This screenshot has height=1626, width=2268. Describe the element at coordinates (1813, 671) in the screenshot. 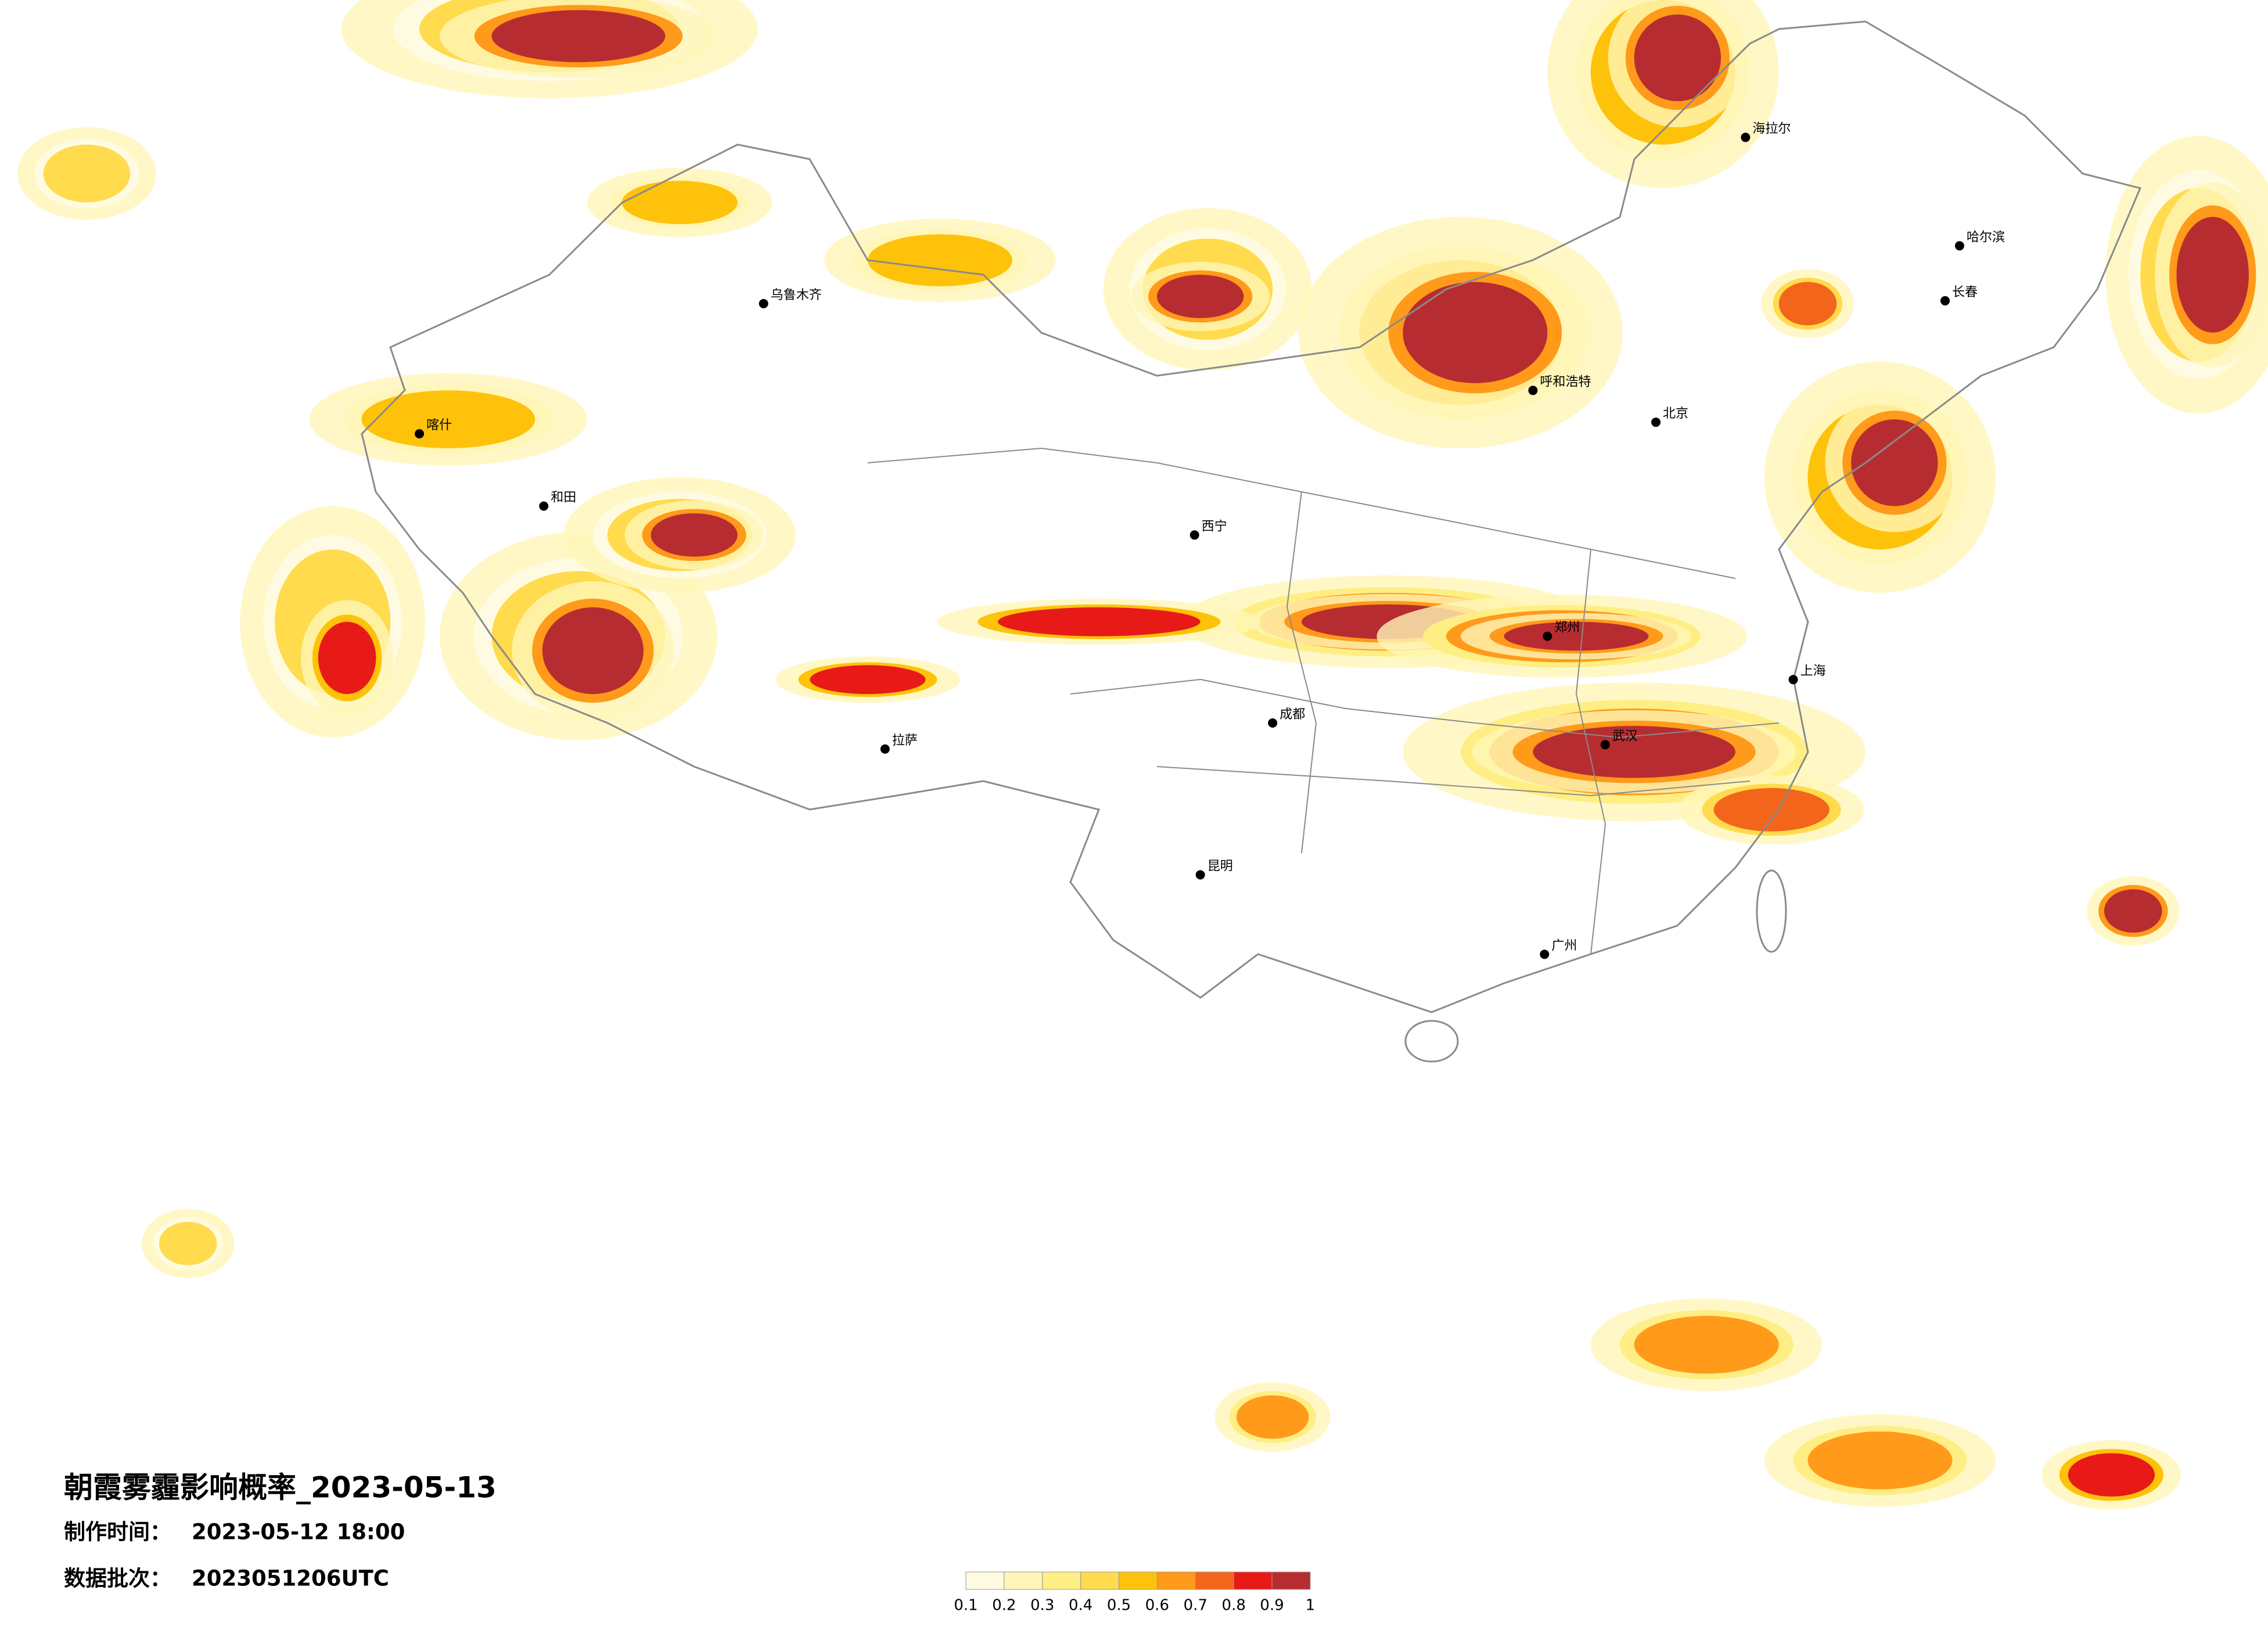

I see `city-label: 上海` at that location.